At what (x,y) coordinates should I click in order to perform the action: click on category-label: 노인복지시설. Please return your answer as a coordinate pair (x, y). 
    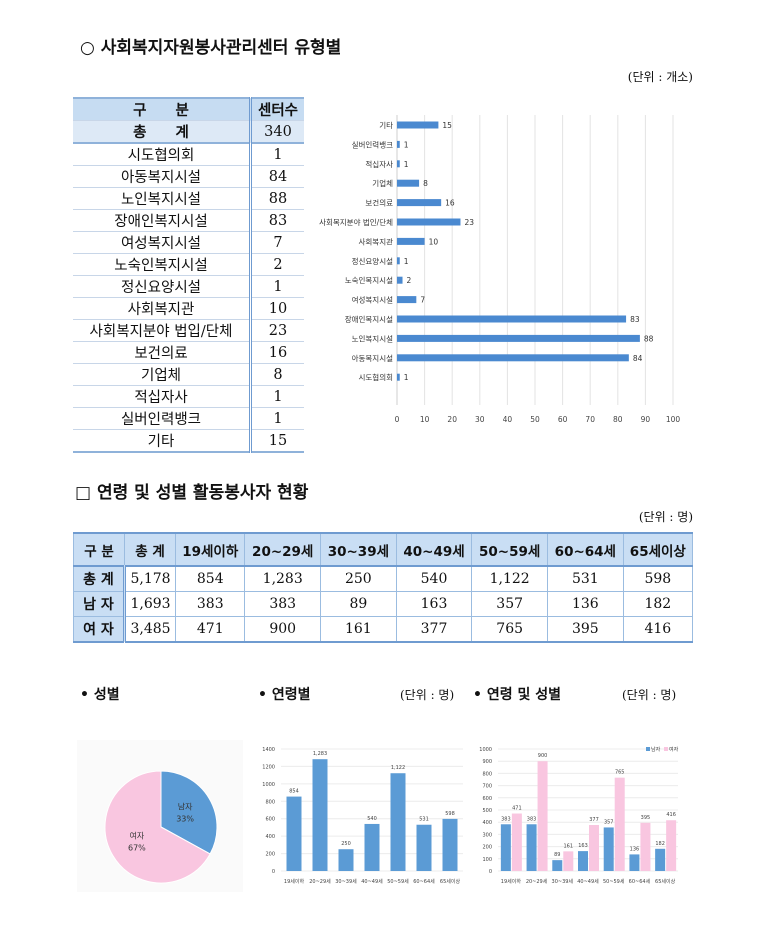
    Looking at the image, I should click on (372, 338).